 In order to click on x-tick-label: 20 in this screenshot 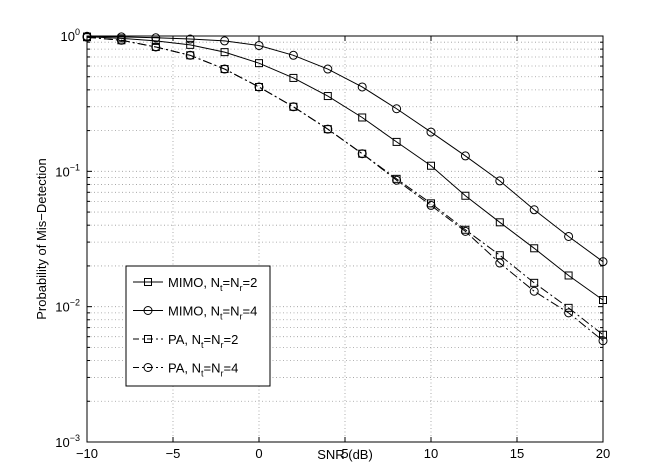, I will do `click(603, 453)`.